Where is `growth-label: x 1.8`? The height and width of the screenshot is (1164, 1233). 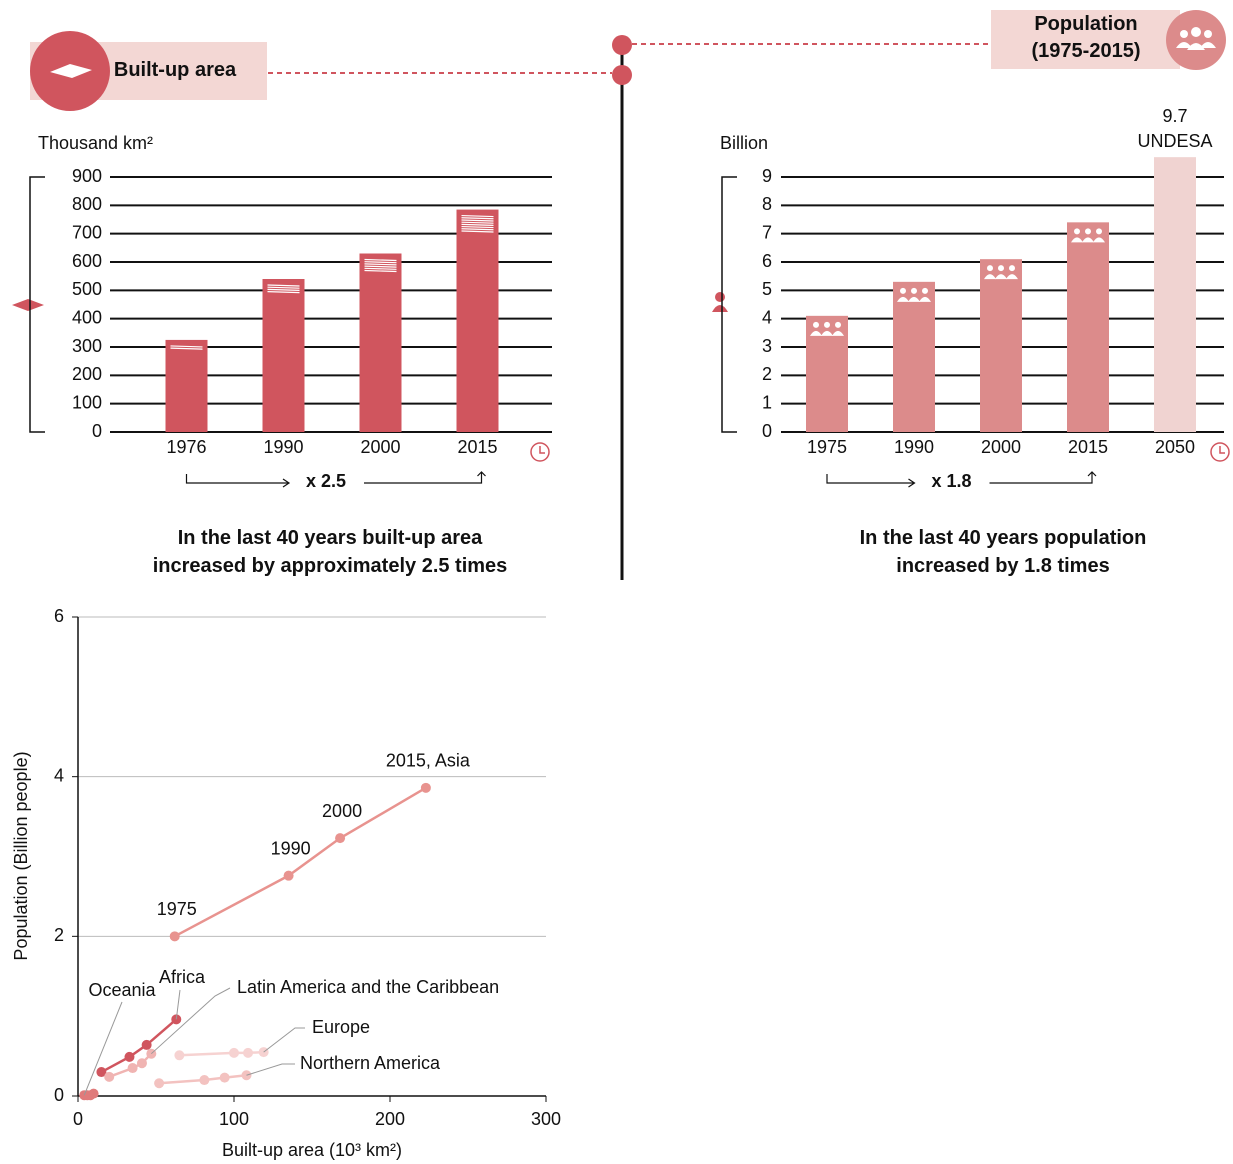
growth-label: x 1.8 is located at coordinates (951, 481).